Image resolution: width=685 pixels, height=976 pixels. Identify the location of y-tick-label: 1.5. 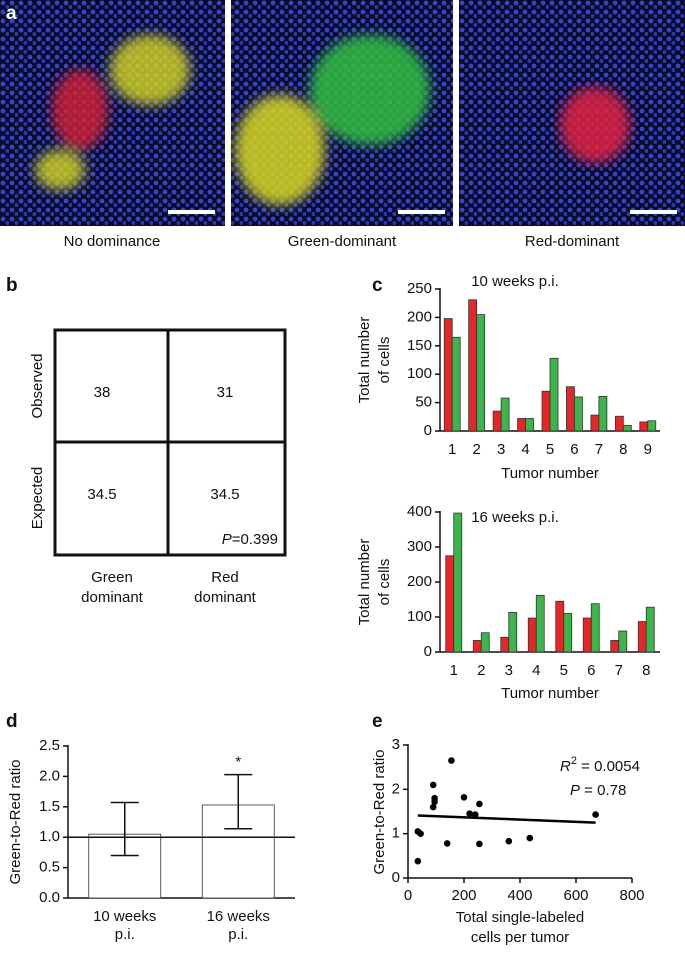
(49, 806).